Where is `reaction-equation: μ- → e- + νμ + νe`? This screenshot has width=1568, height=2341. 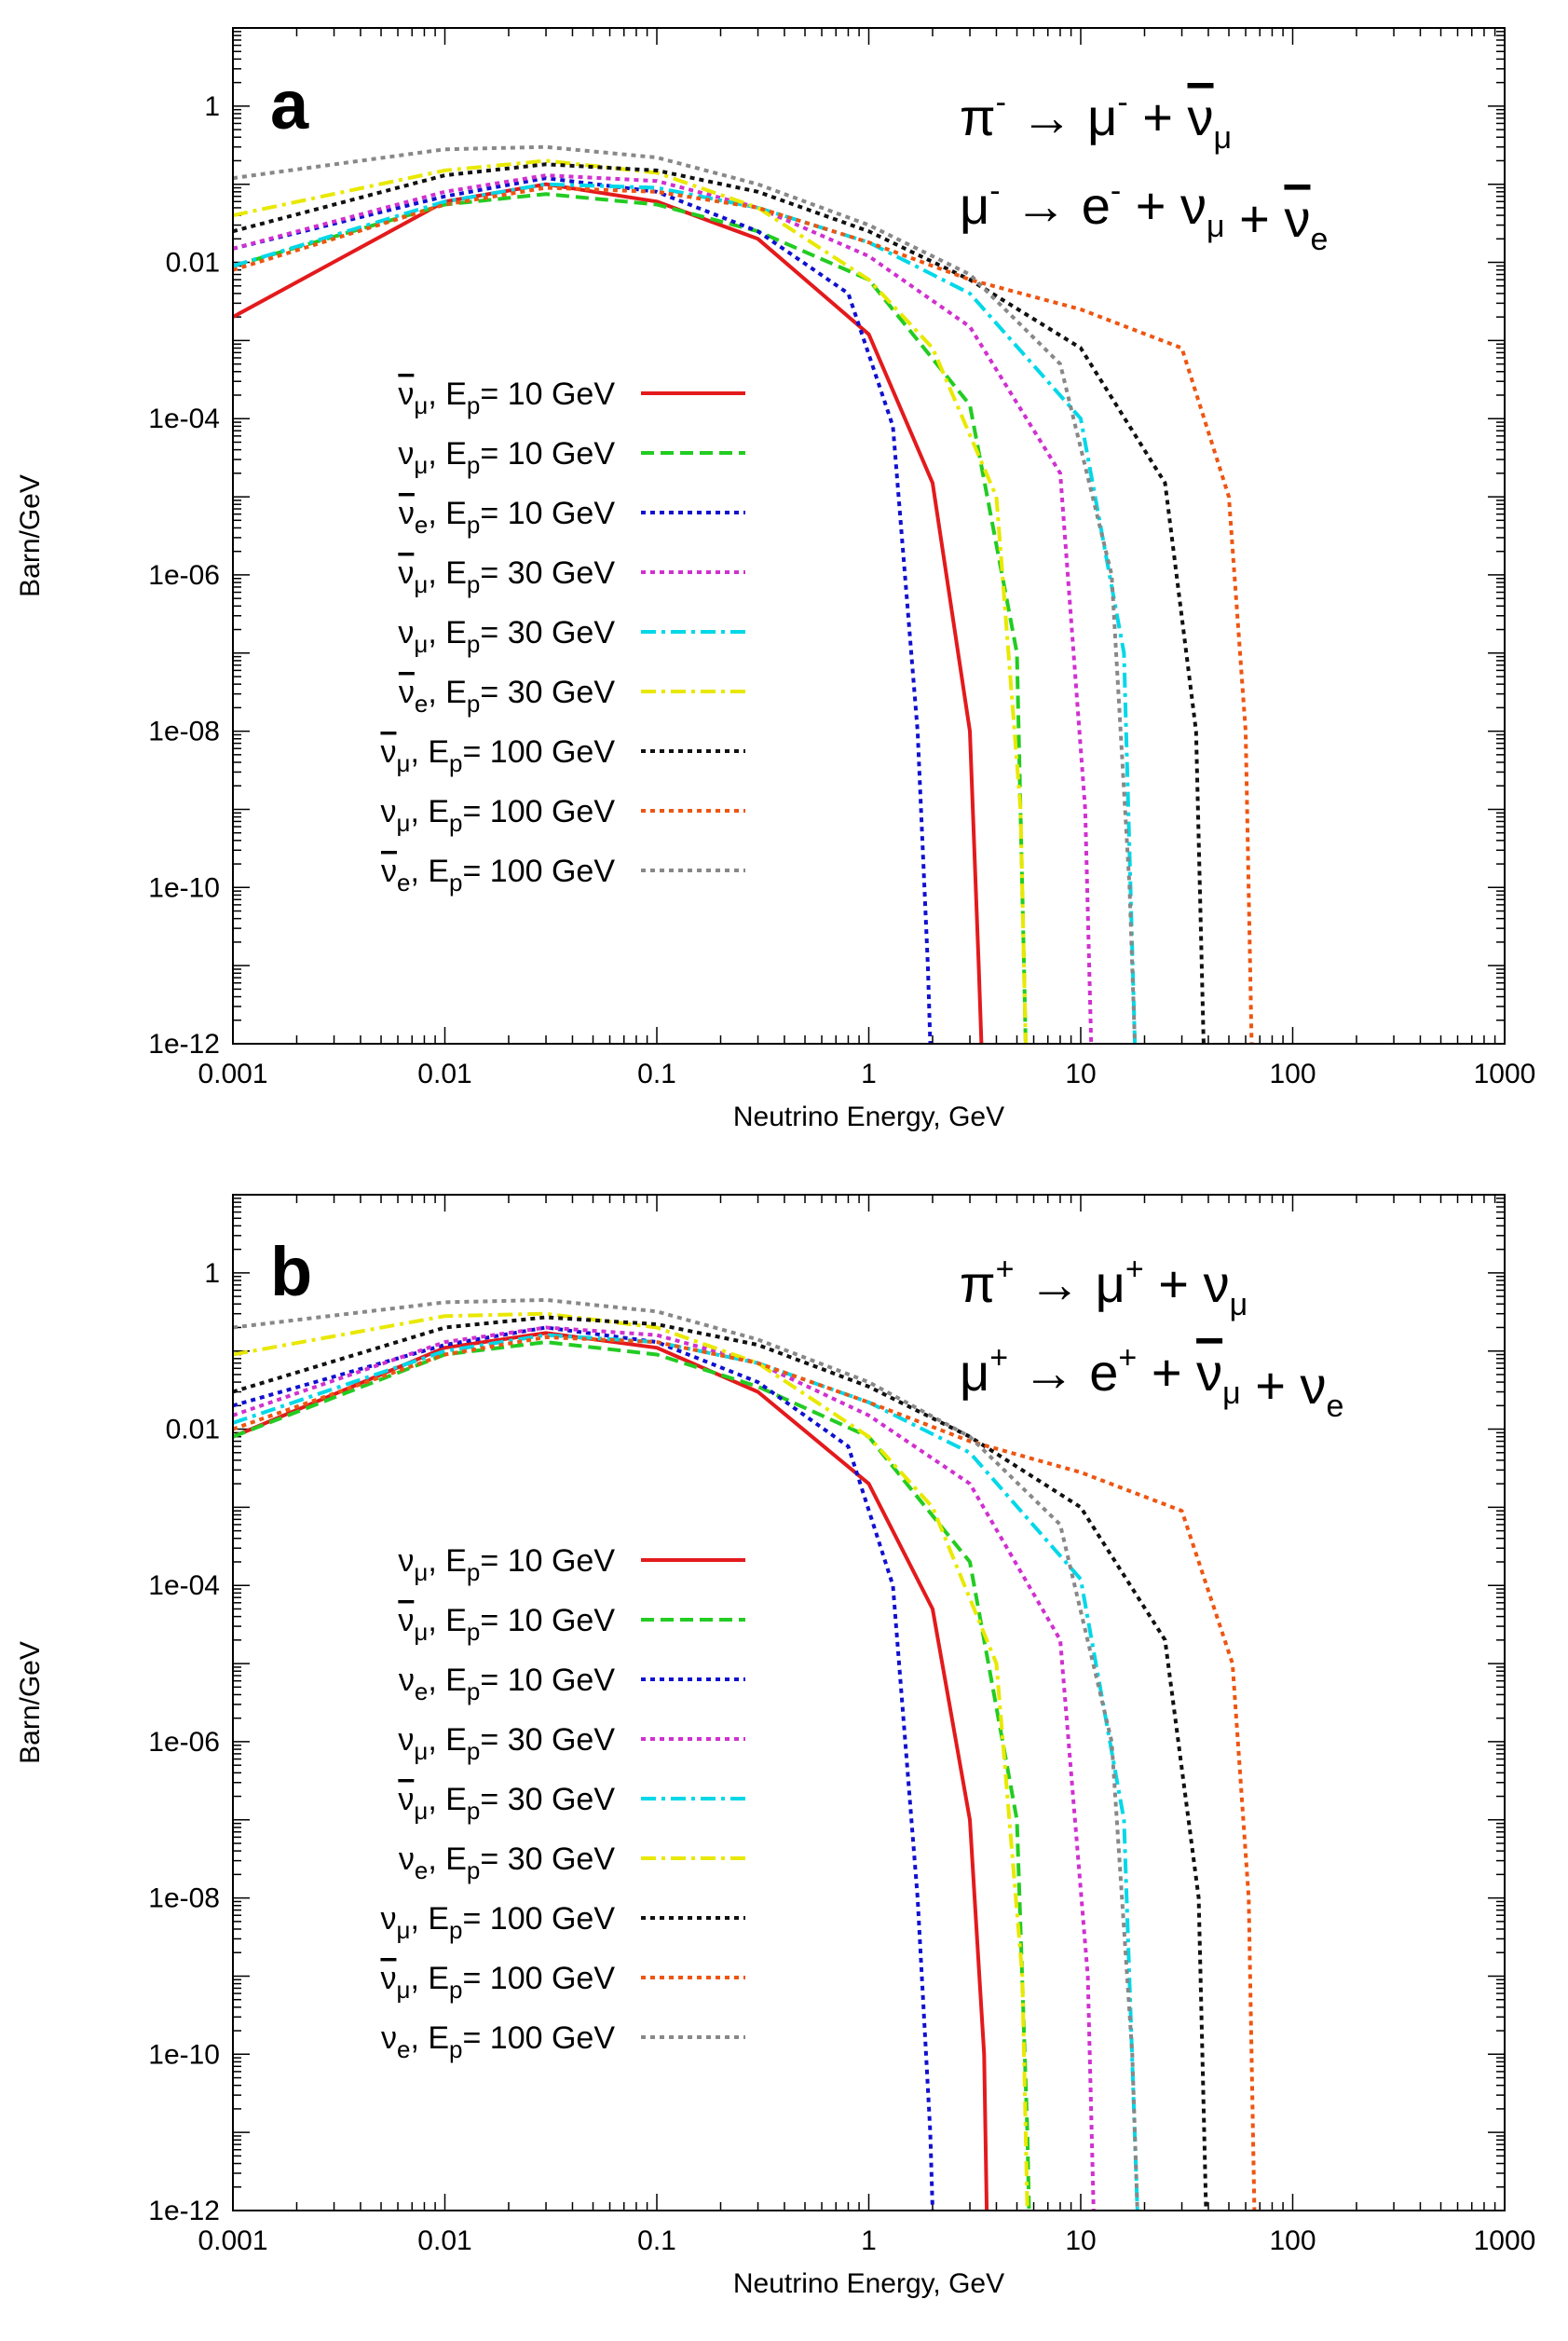 reaction-equation: μ- → e- + νμ + νe is located at coordinates (1144, 215).